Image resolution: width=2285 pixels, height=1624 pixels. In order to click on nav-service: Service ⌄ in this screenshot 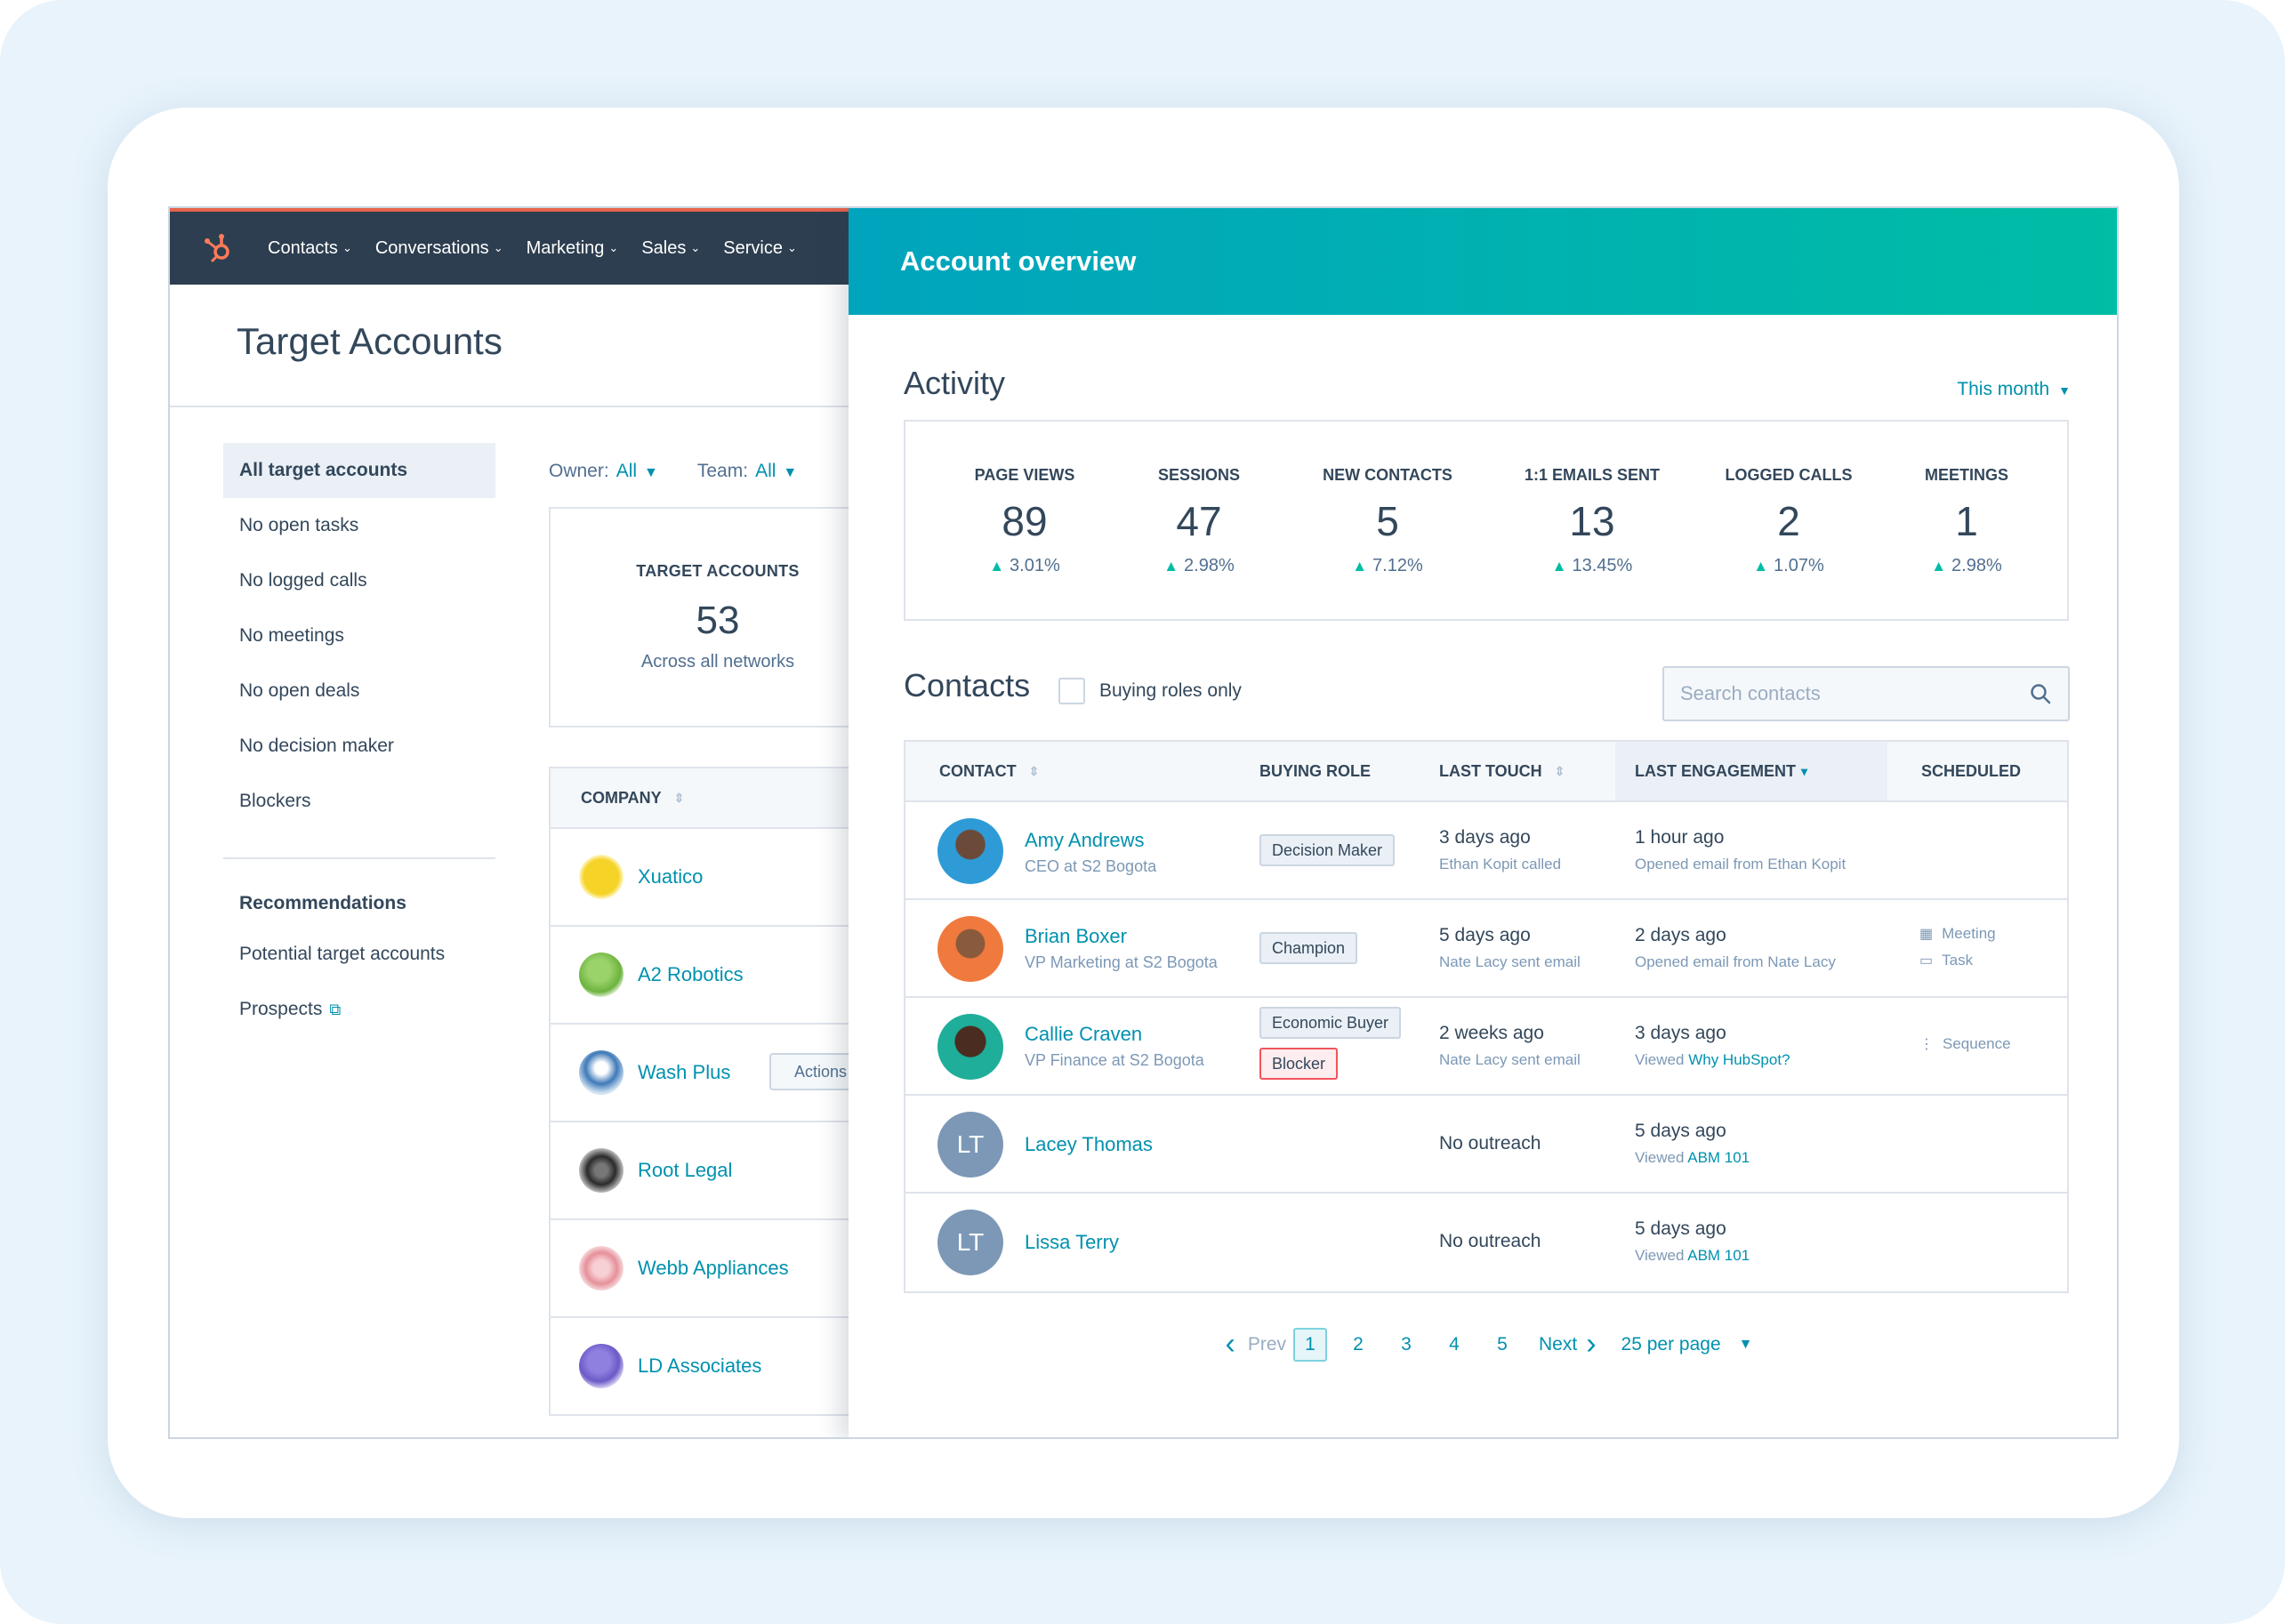, I will do `click(760, 249)`.